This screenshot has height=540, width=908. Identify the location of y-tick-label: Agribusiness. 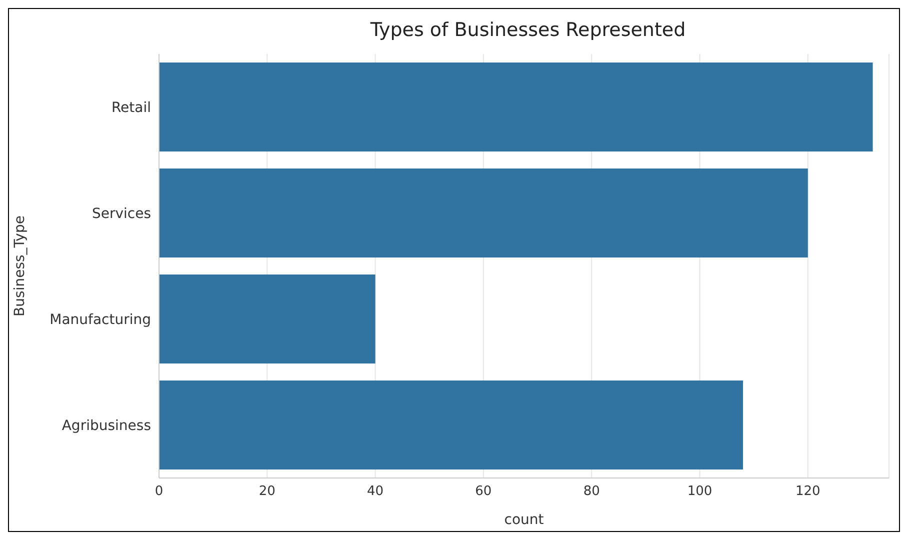
(106, 426).